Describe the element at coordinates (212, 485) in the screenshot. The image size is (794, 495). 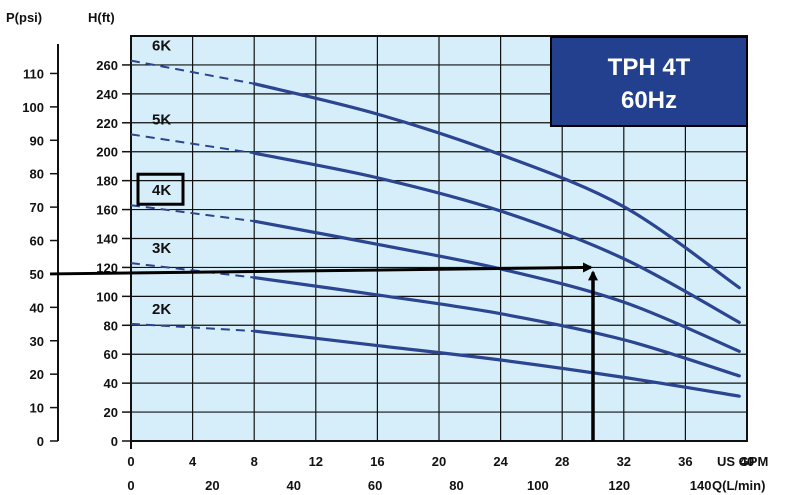
I see `x2-tick-label: 20` at that location.